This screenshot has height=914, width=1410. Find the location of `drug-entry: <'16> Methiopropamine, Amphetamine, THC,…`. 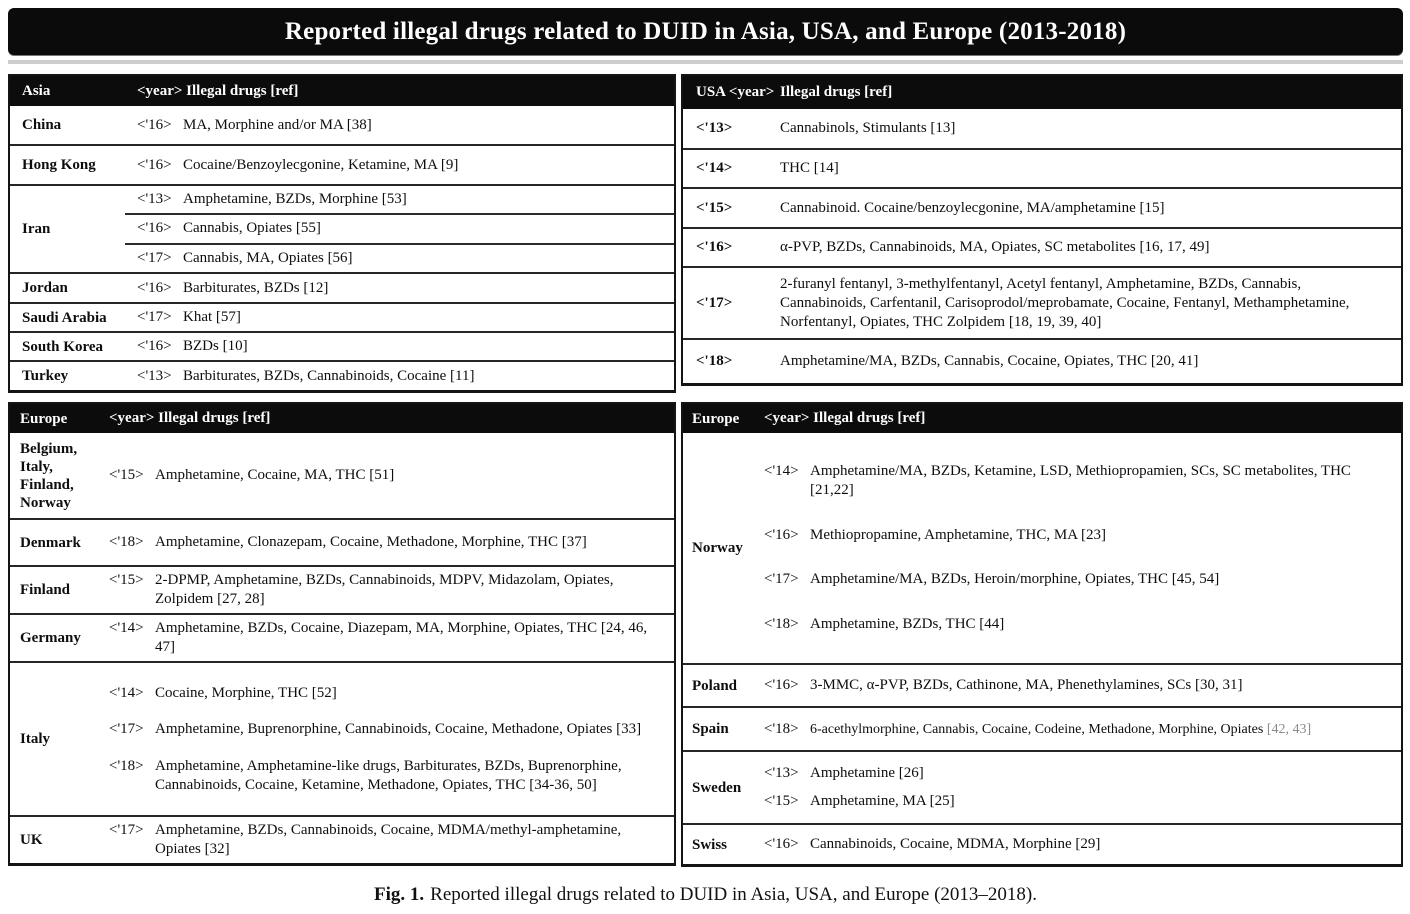

drug-entry: <'16> Methiopropamine, Amphetamine, THC,… is located at coordinates (1077, 535).